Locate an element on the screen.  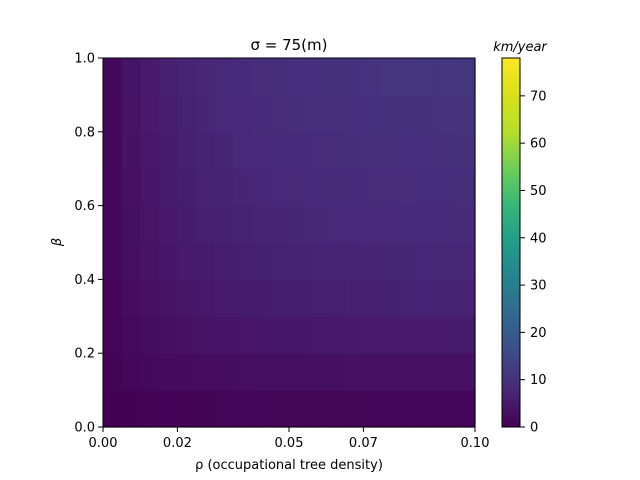
chart-title: σ = 75(m) is located at coordinates (288, 45).